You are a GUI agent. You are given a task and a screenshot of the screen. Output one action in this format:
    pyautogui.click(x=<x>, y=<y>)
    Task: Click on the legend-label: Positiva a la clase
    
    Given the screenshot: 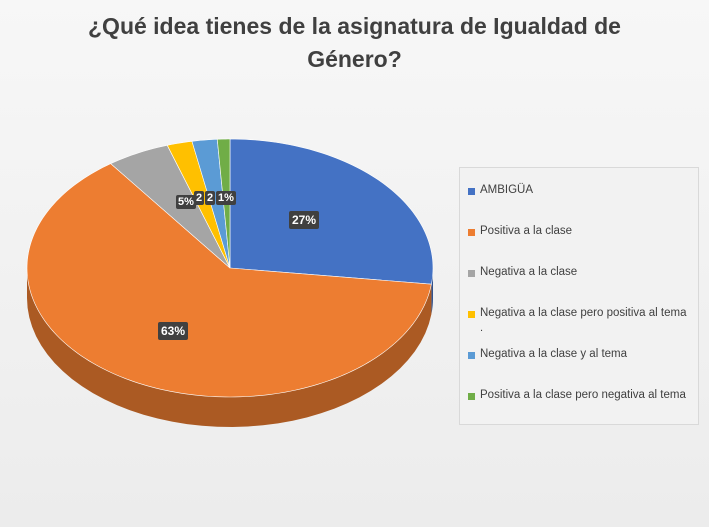 What is the action you would take?
    pyautogui.click(x=526, y=231)
    